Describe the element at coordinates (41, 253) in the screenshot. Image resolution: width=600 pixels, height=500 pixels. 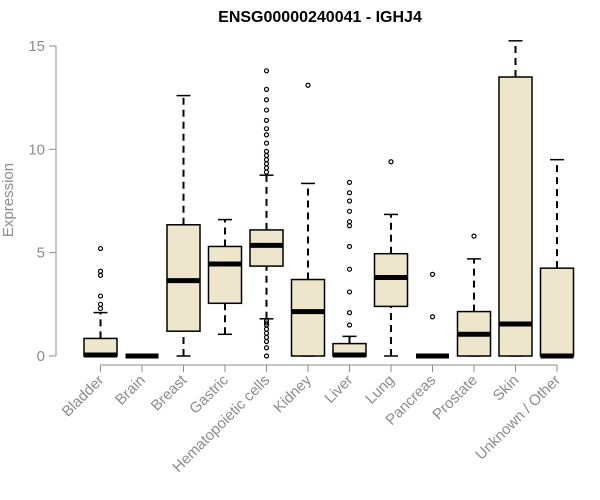
I see `y-tick-label: 5` at that location.